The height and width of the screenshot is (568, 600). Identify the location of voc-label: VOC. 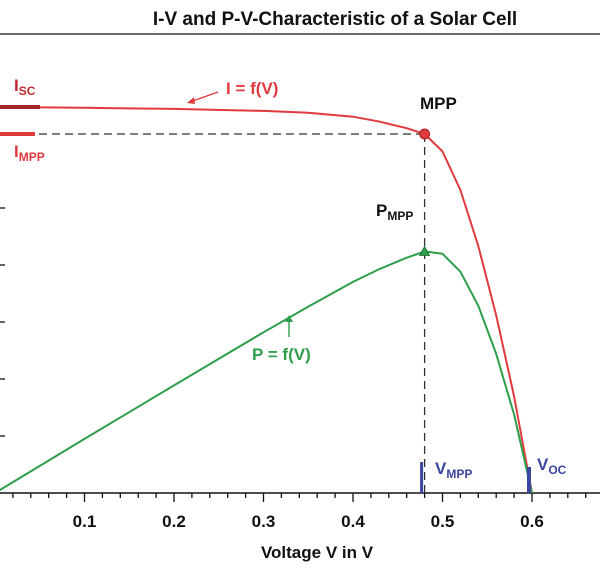
(552, 466).